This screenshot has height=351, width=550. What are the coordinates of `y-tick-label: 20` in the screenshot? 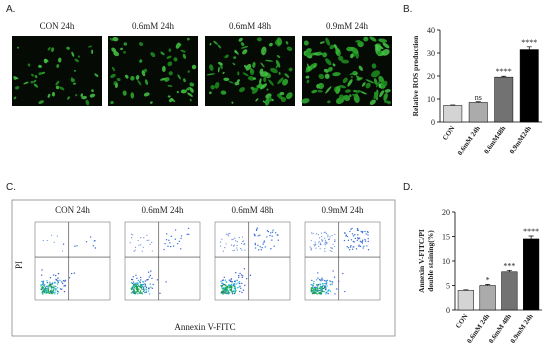 It's located at (446, 212).